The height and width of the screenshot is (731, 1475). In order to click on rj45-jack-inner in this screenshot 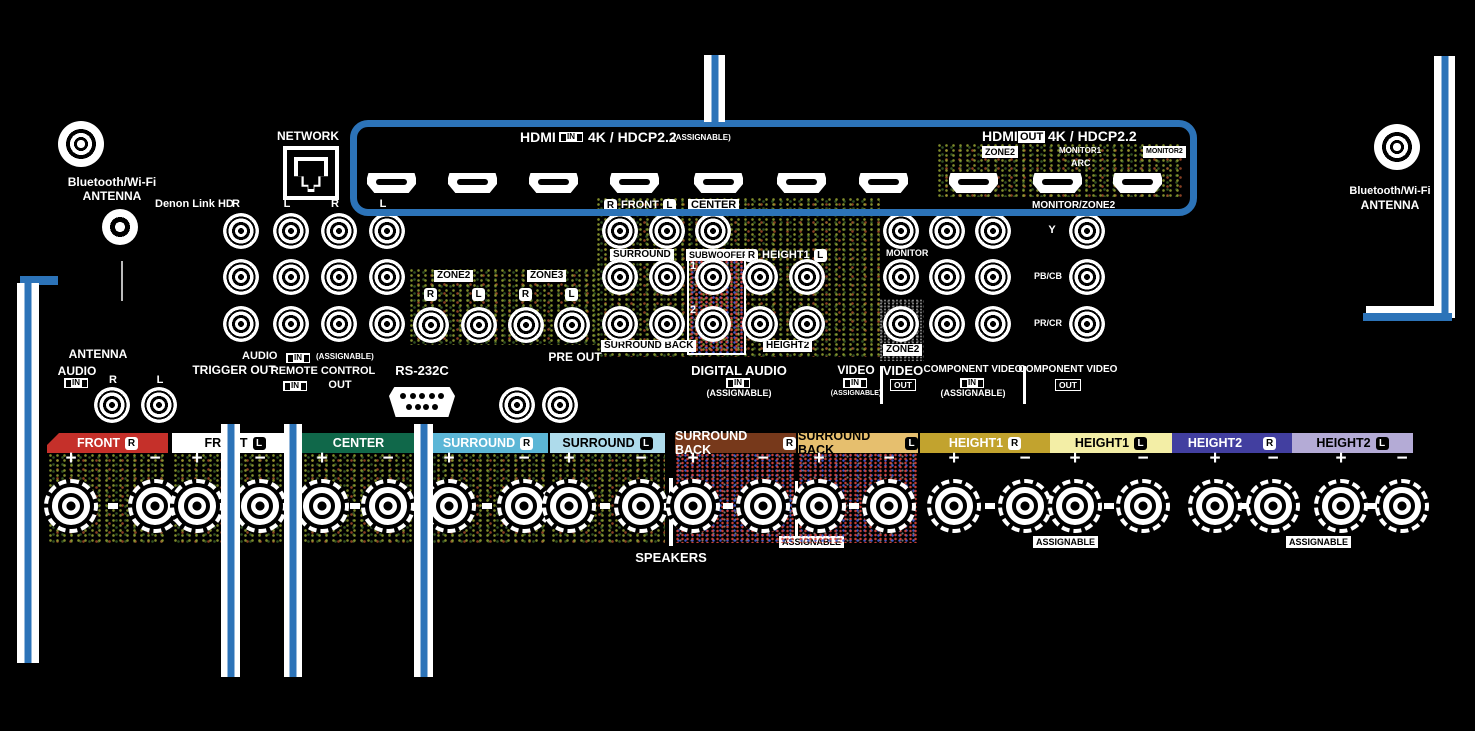, I will do `click(311, 175)`.